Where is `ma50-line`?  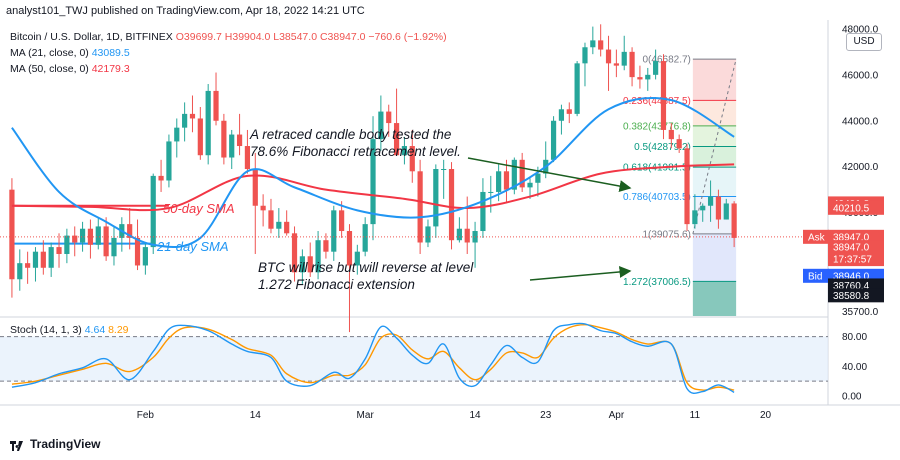 ma50-line is located at coordinates (373, 187).